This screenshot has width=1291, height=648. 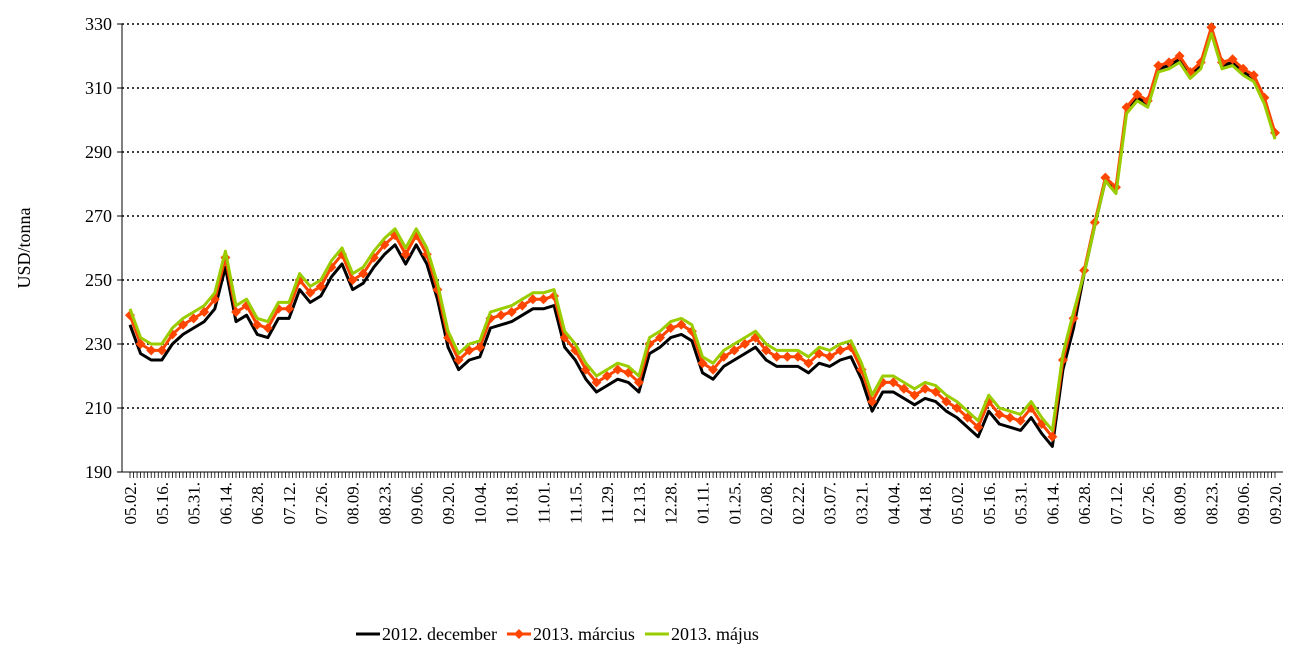 I want to click on x-tick-label: 01.11., so click(x=703, y=503).